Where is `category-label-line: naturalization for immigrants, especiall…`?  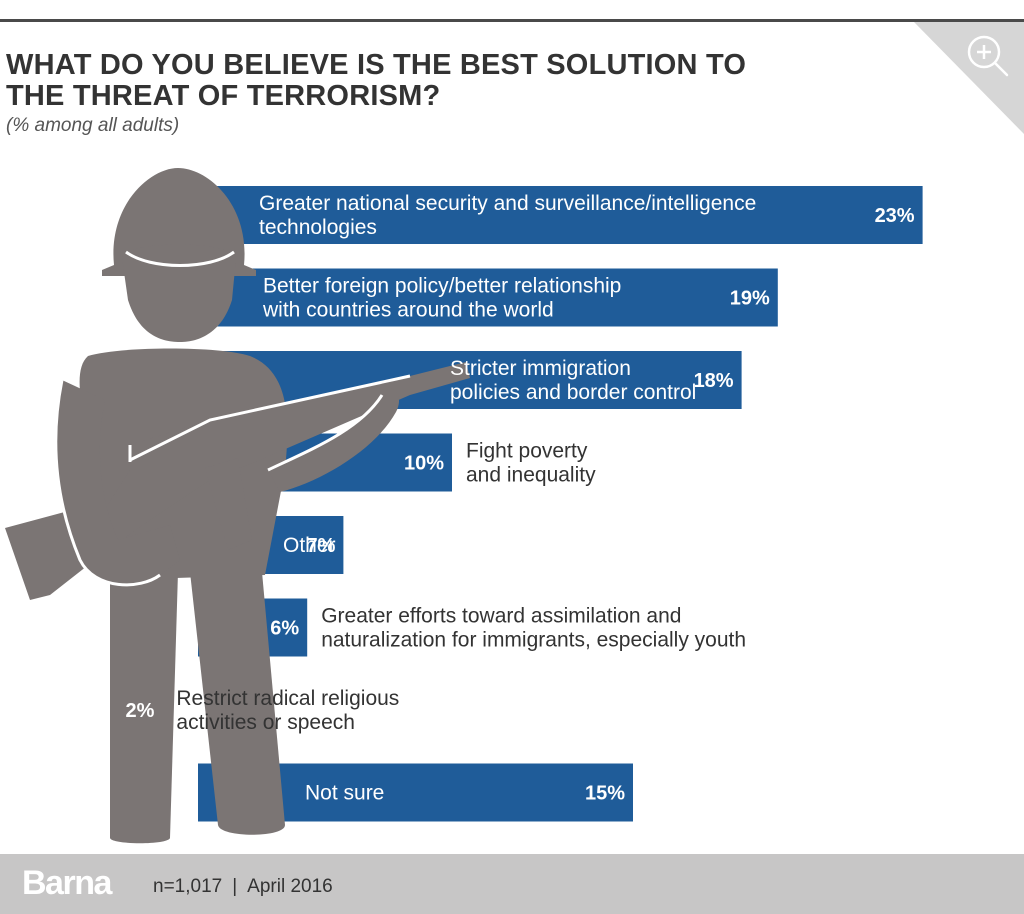
category-label-line: naturalization for immigrants, especiall… is located at coordinates (533, 640).